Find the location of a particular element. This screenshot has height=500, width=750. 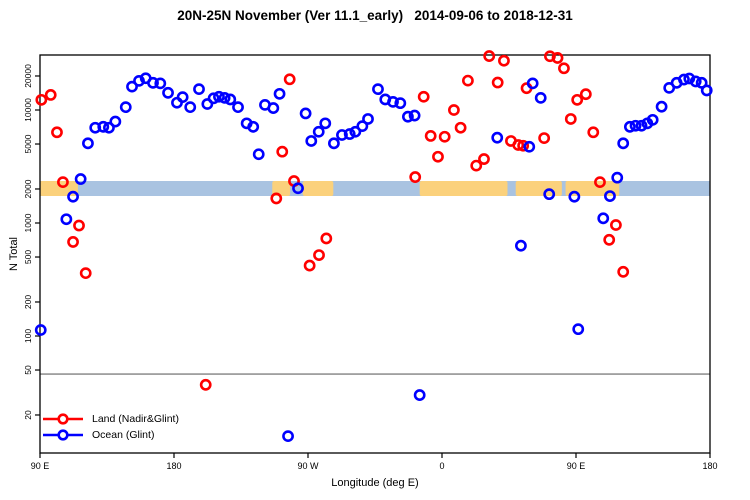

svg-text: 200 is located at coordinates (28, 302).